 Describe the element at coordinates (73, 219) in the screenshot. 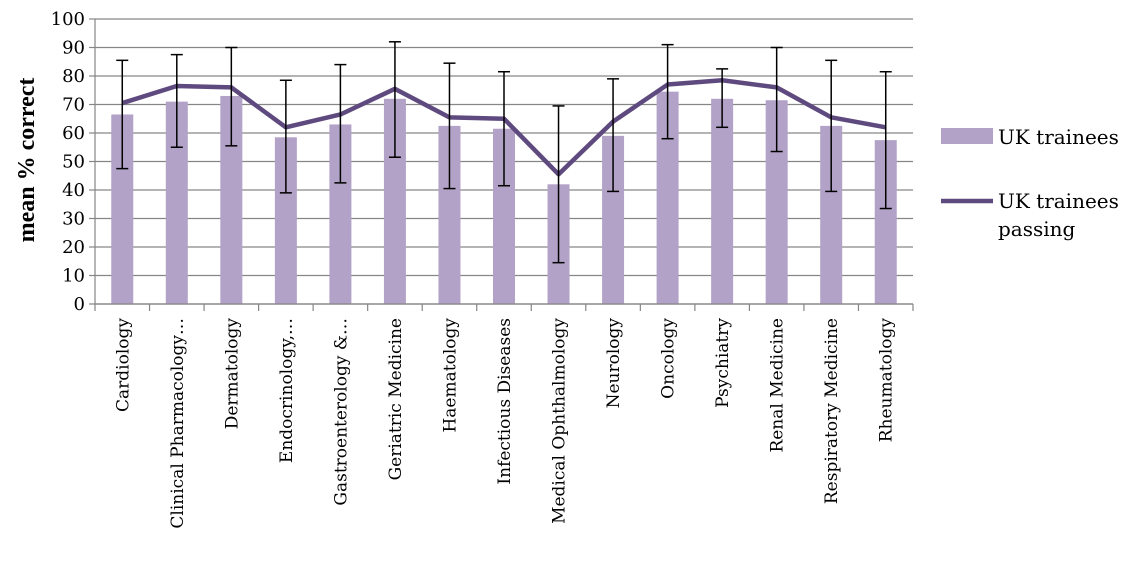

I see `y-tick-label: 30` at that location.